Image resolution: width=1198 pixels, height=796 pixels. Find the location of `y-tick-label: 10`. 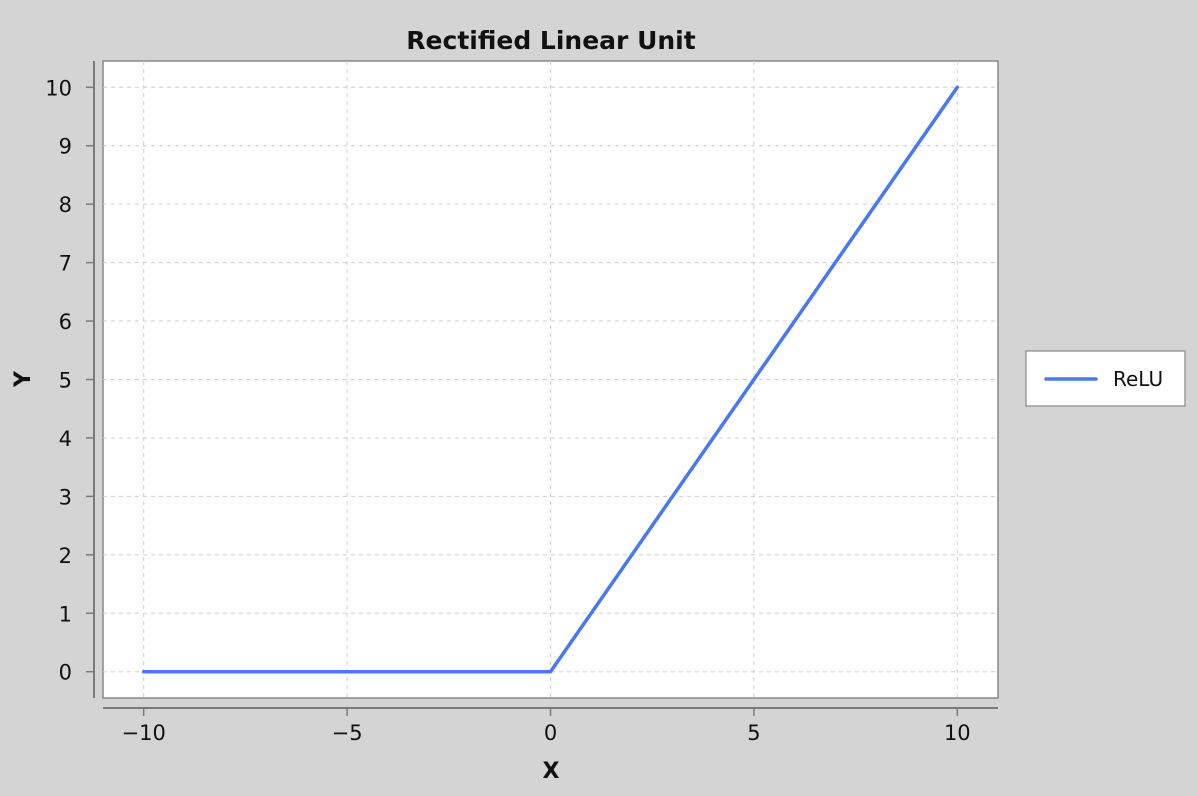

y-tick-label: 10 is located at coordinates (58, 88).